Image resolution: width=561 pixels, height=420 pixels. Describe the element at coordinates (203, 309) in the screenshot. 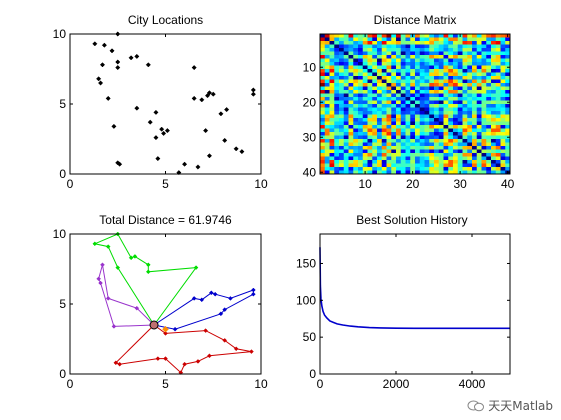

I see `route-line` at that location.